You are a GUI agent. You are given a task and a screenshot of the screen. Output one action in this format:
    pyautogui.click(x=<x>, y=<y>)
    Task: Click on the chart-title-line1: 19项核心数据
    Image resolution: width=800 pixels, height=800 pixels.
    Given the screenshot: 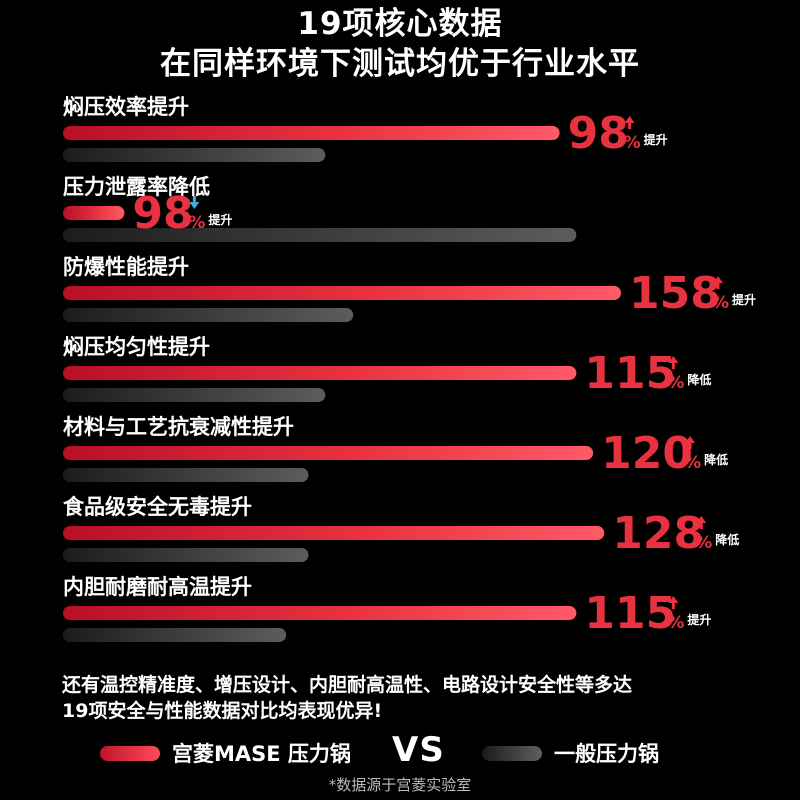 What is the action you would take?
    pyautogui.click(x=400, y=24)
    